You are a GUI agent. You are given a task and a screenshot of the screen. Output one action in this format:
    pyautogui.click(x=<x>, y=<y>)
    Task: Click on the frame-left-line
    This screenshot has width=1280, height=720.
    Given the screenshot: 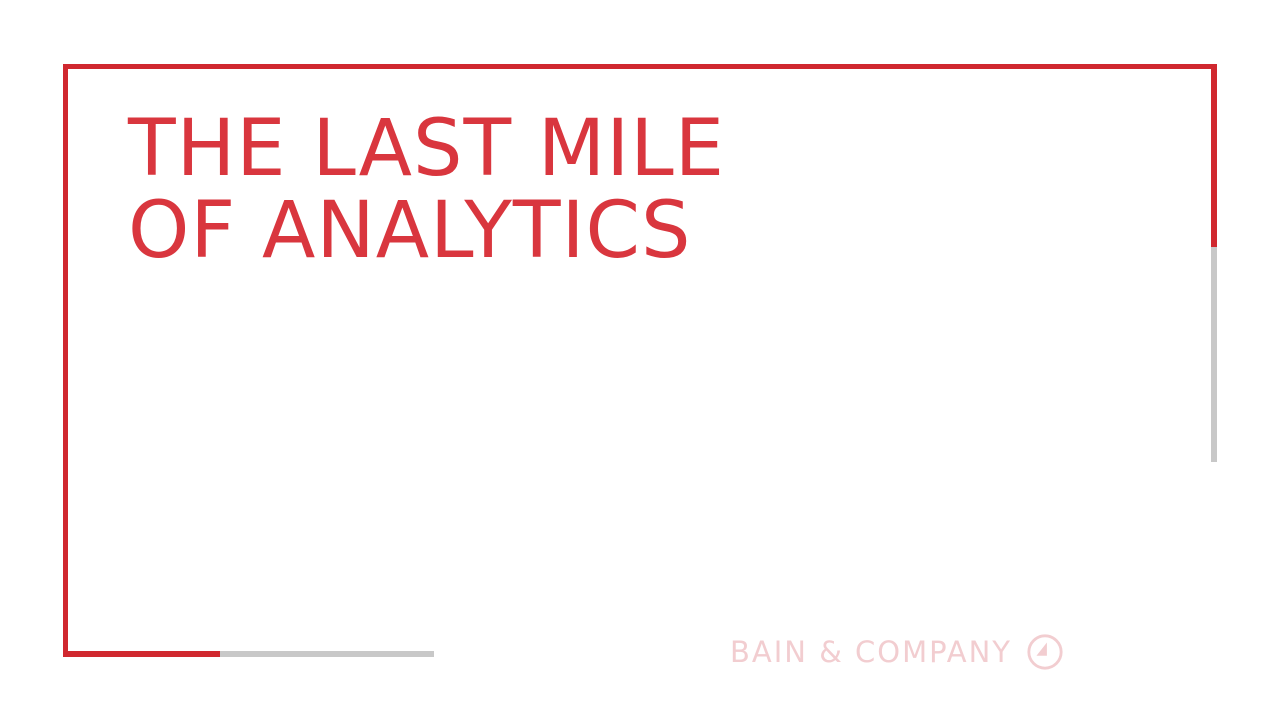 What is the action you would take?
    pyautogui.click(x=65, y=360)
    